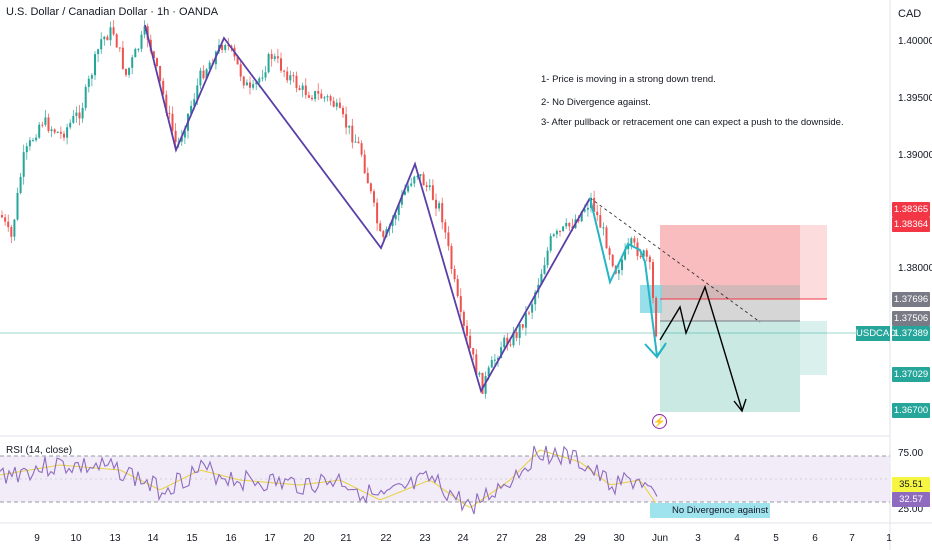 The image size is (932, 550). What do you see at coordinates (710, 510) in the screenshot?
I see `rsi-annotation: No Divergence against` at bounding box center [710, 510].